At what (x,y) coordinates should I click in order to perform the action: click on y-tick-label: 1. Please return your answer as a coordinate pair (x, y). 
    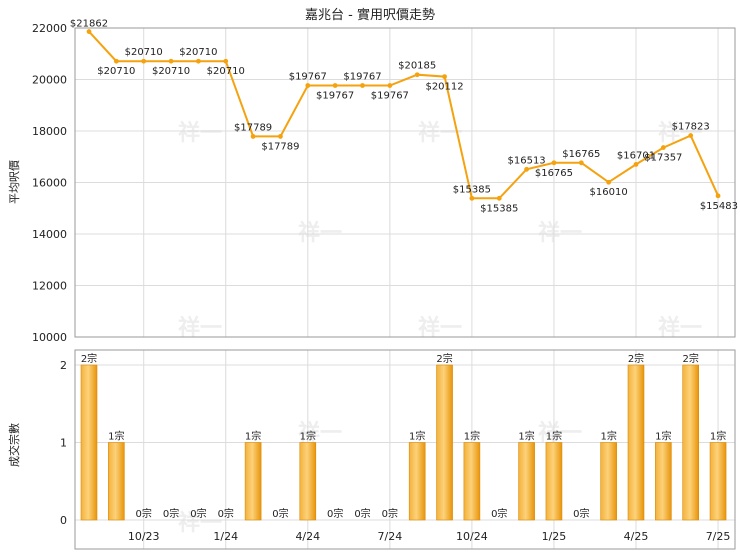
    Looking at the image, I should click on (63, 443).